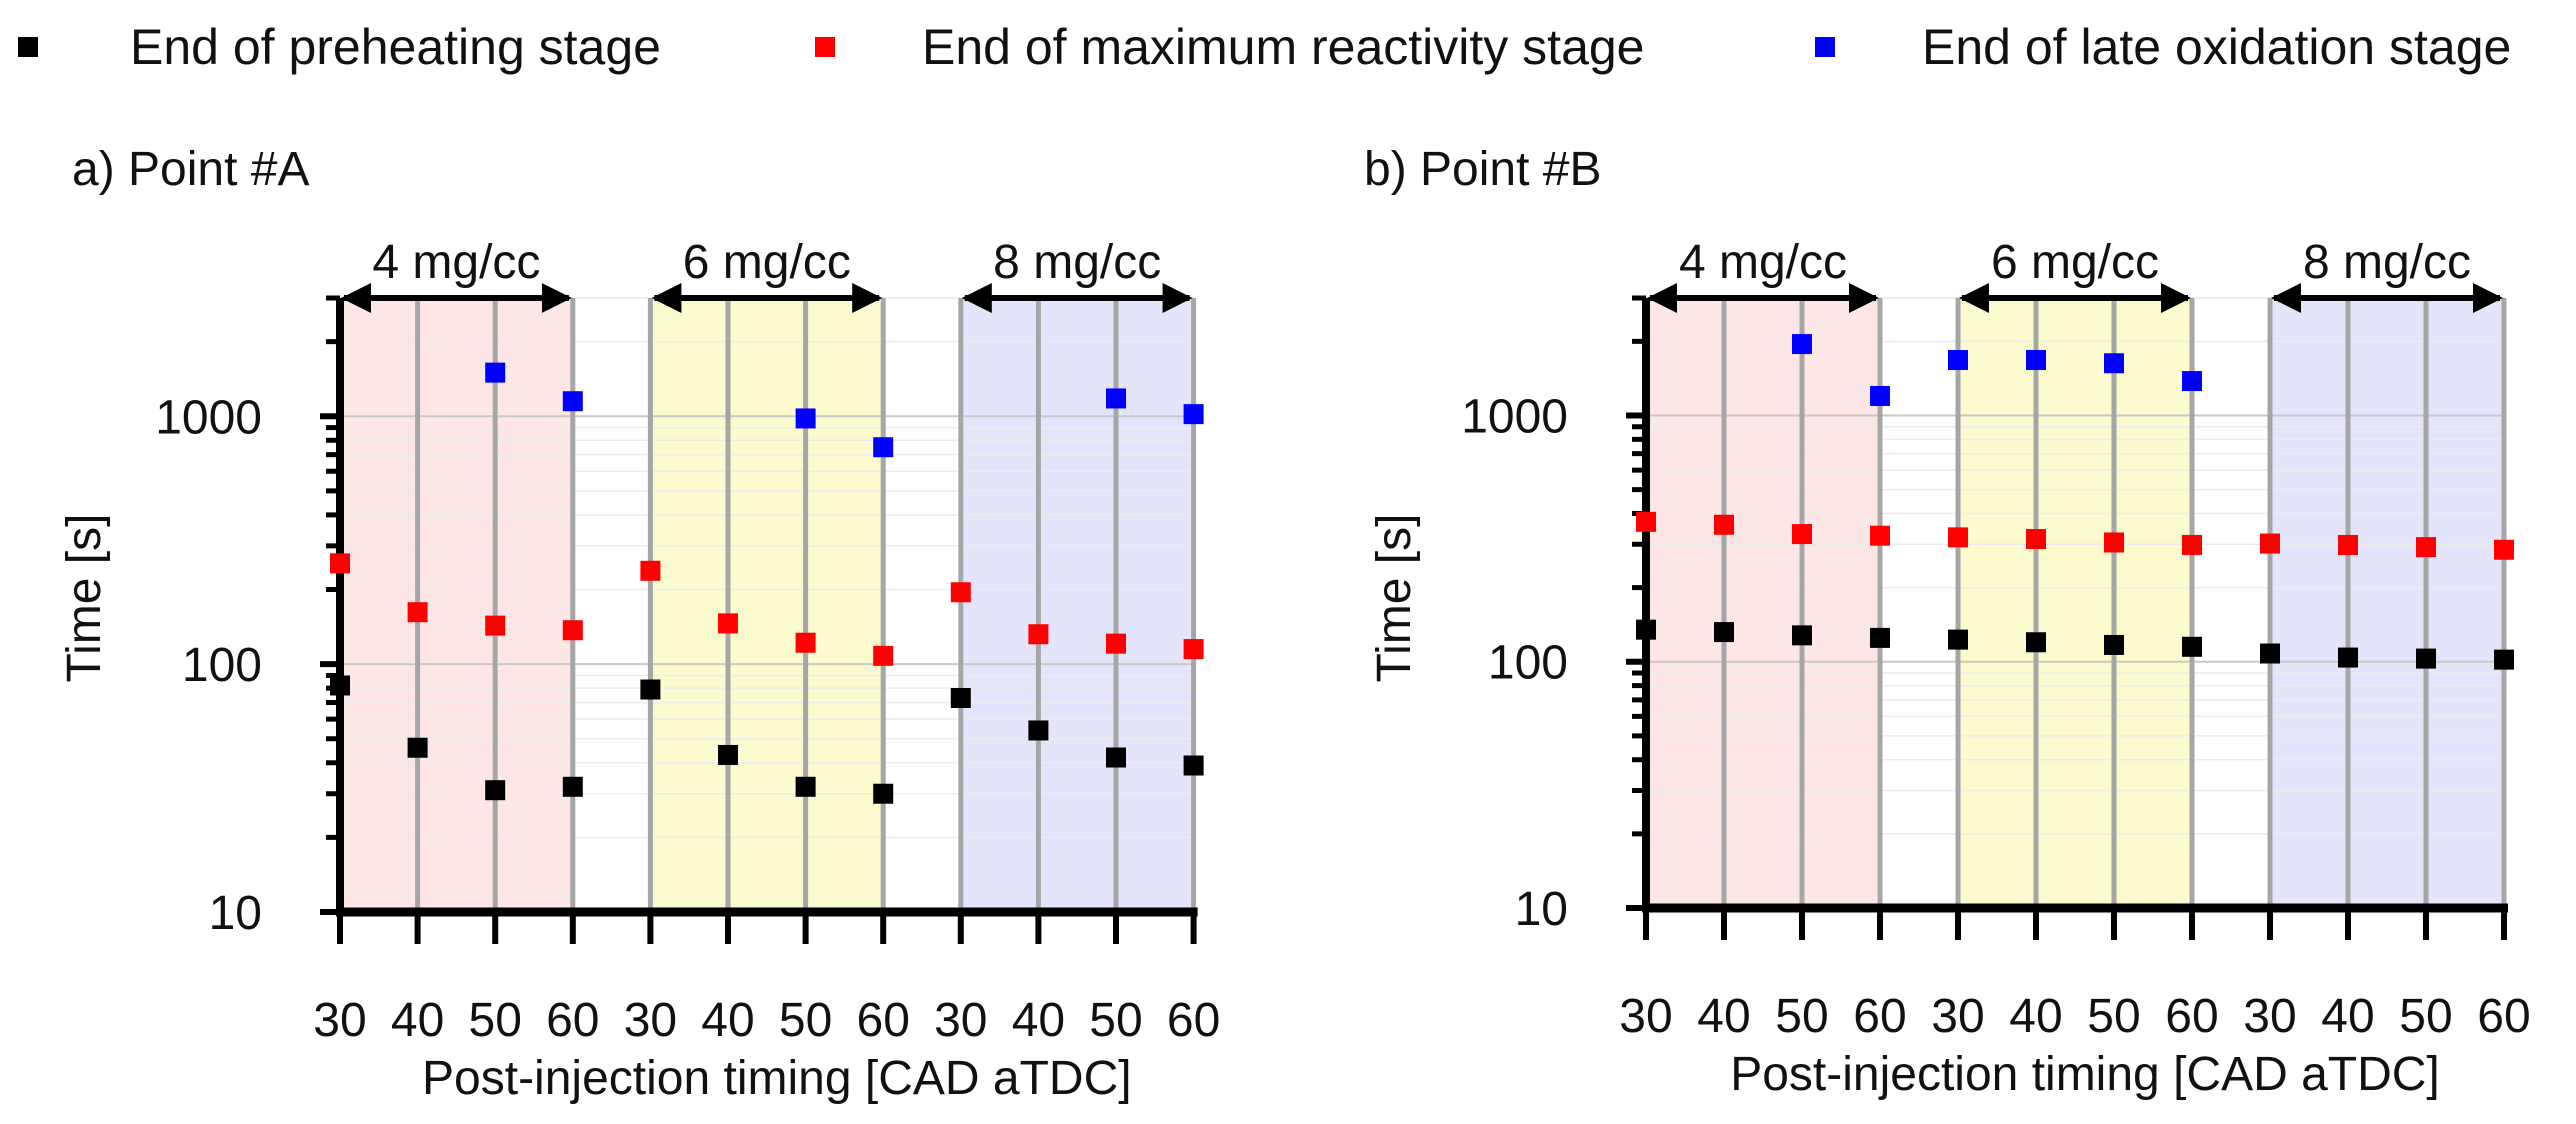 Image resolution: width=2576 pixels, height=1124 pixels. Describe the element at coordinates (190, 169) in the screenshot. I see `panel-title: a) Point #A` at that location.